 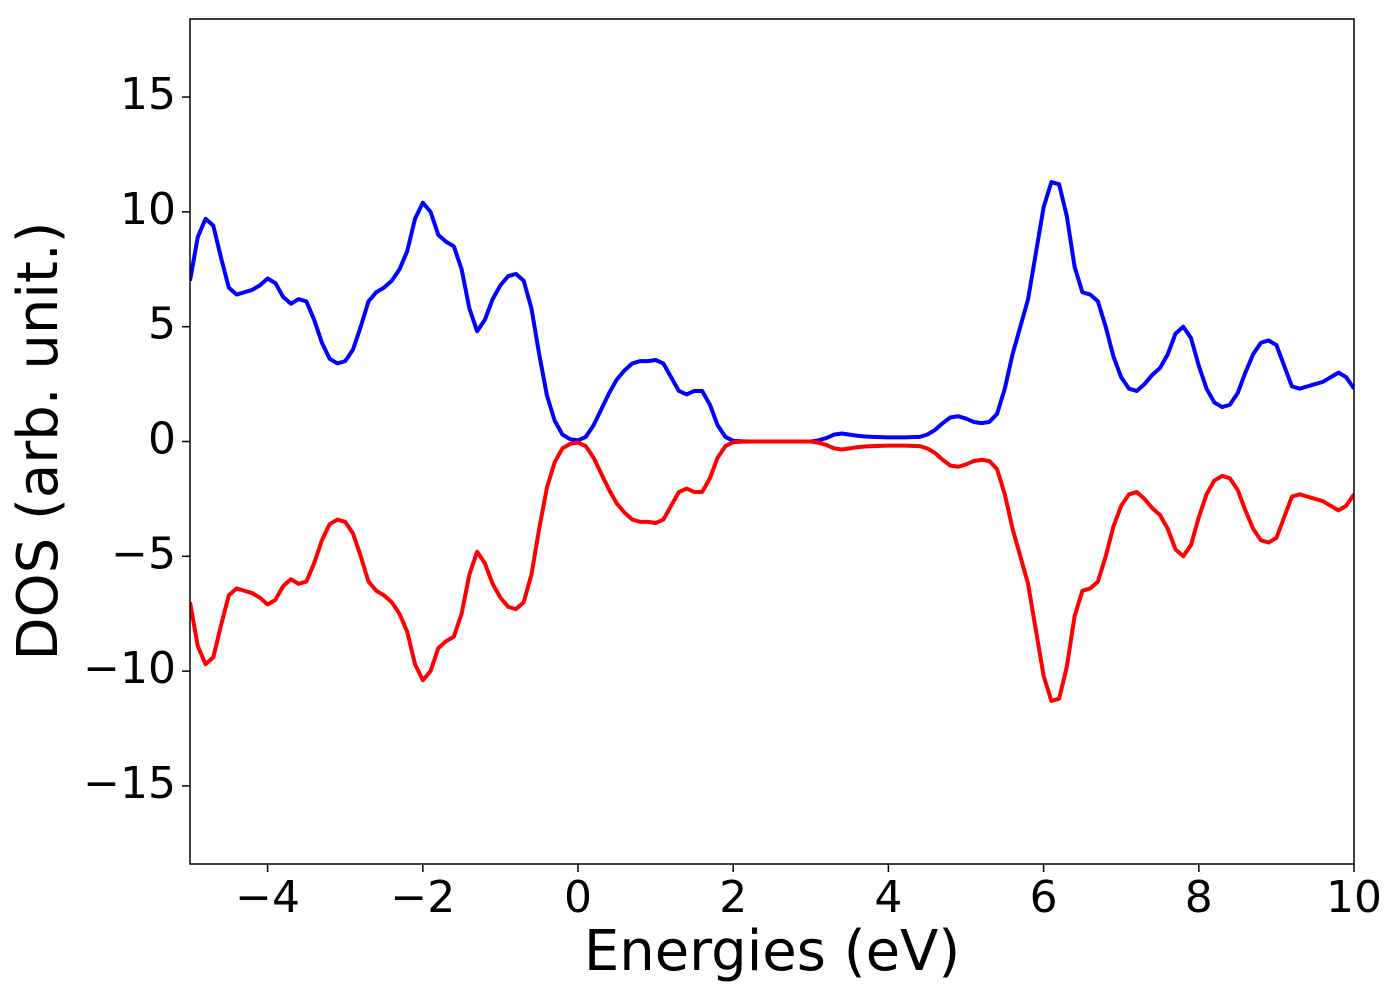 What do you see at coordinates (267, 897) in the screenshot?
I see `x-tick-label: −4` at bounding box center [267, 897].